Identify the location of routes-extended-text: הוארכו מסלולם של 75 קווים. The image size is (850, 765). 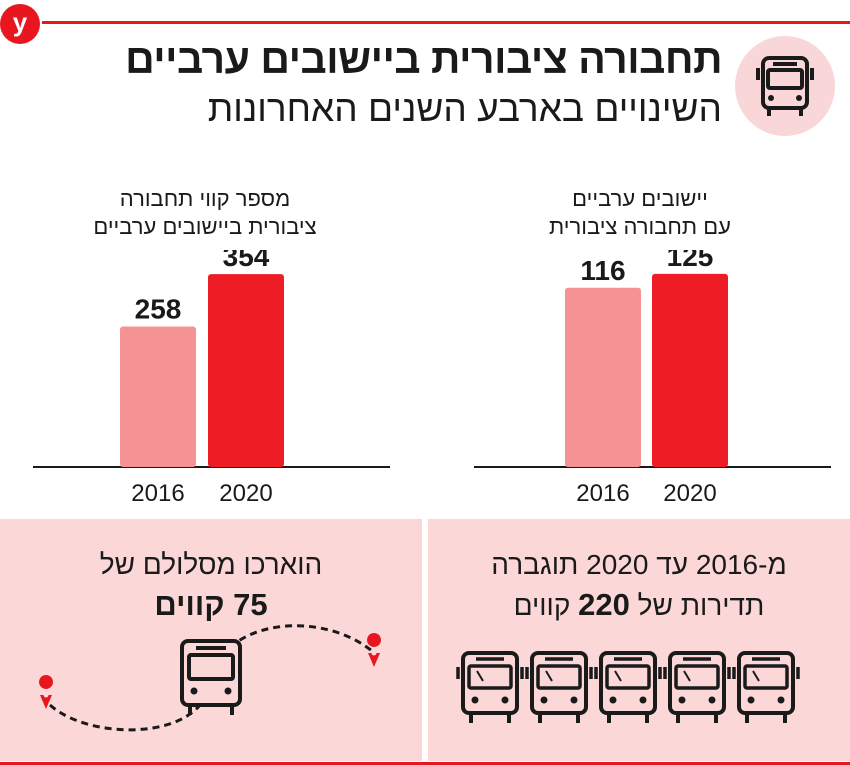
(211, 585).